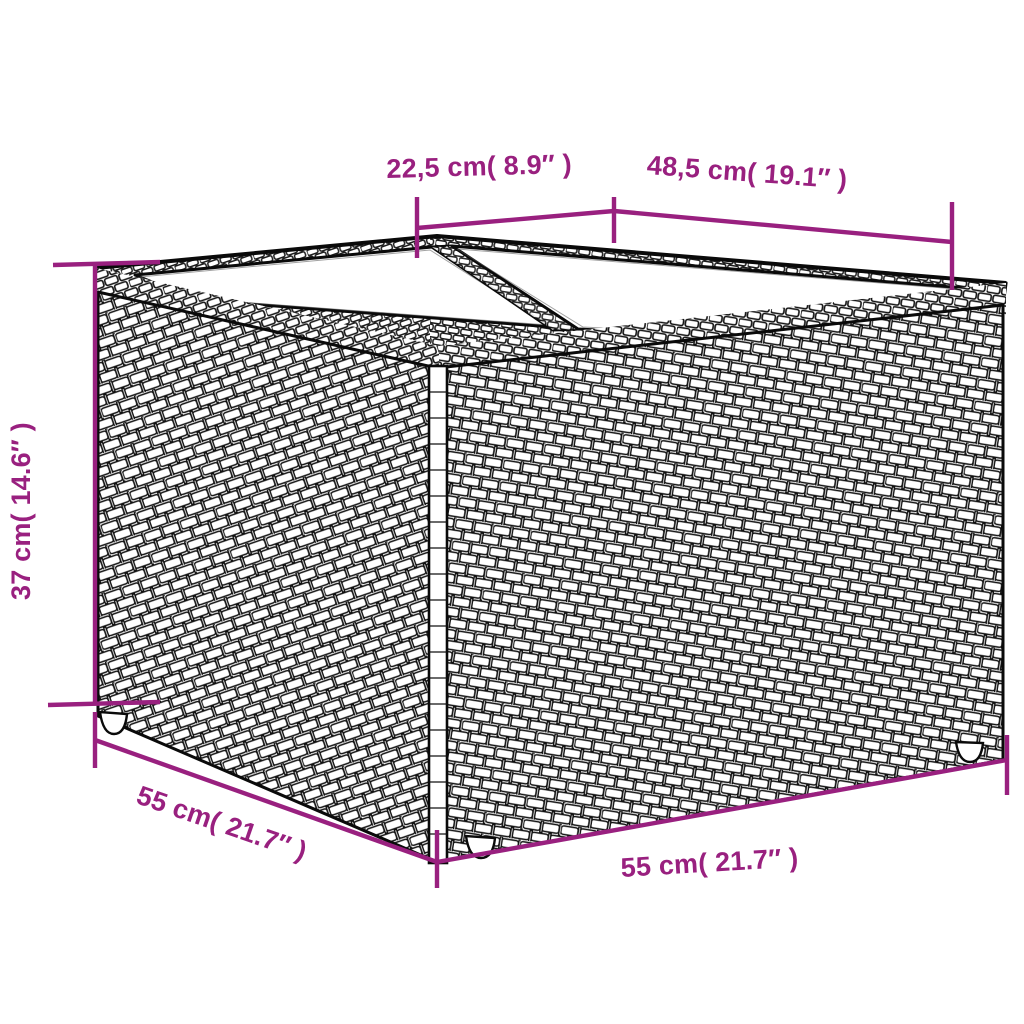 Image resolution: width=1024 pixels, height=1024 pixels. I want to click on table-feet, so click(541, 785).